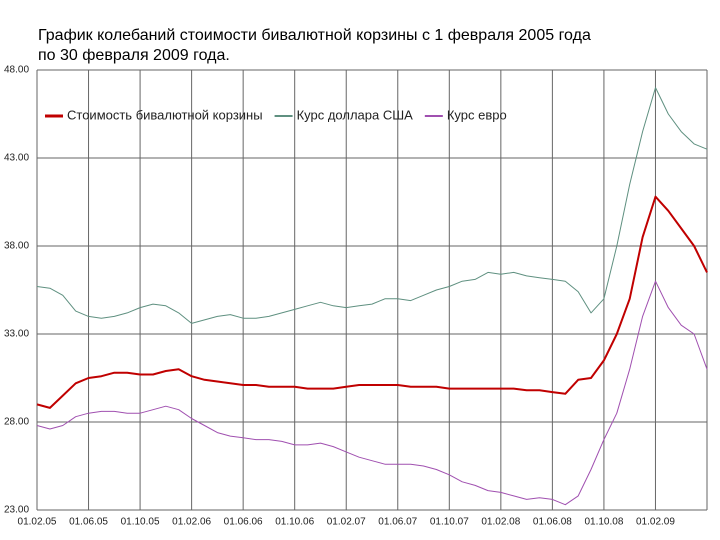 The width and height of the screenshot is (720, 540). What do you see at coordinates (243, 522) in the screenshot?
I see `x-tick-label: 01.06.06` at bounding box center [243, 522].